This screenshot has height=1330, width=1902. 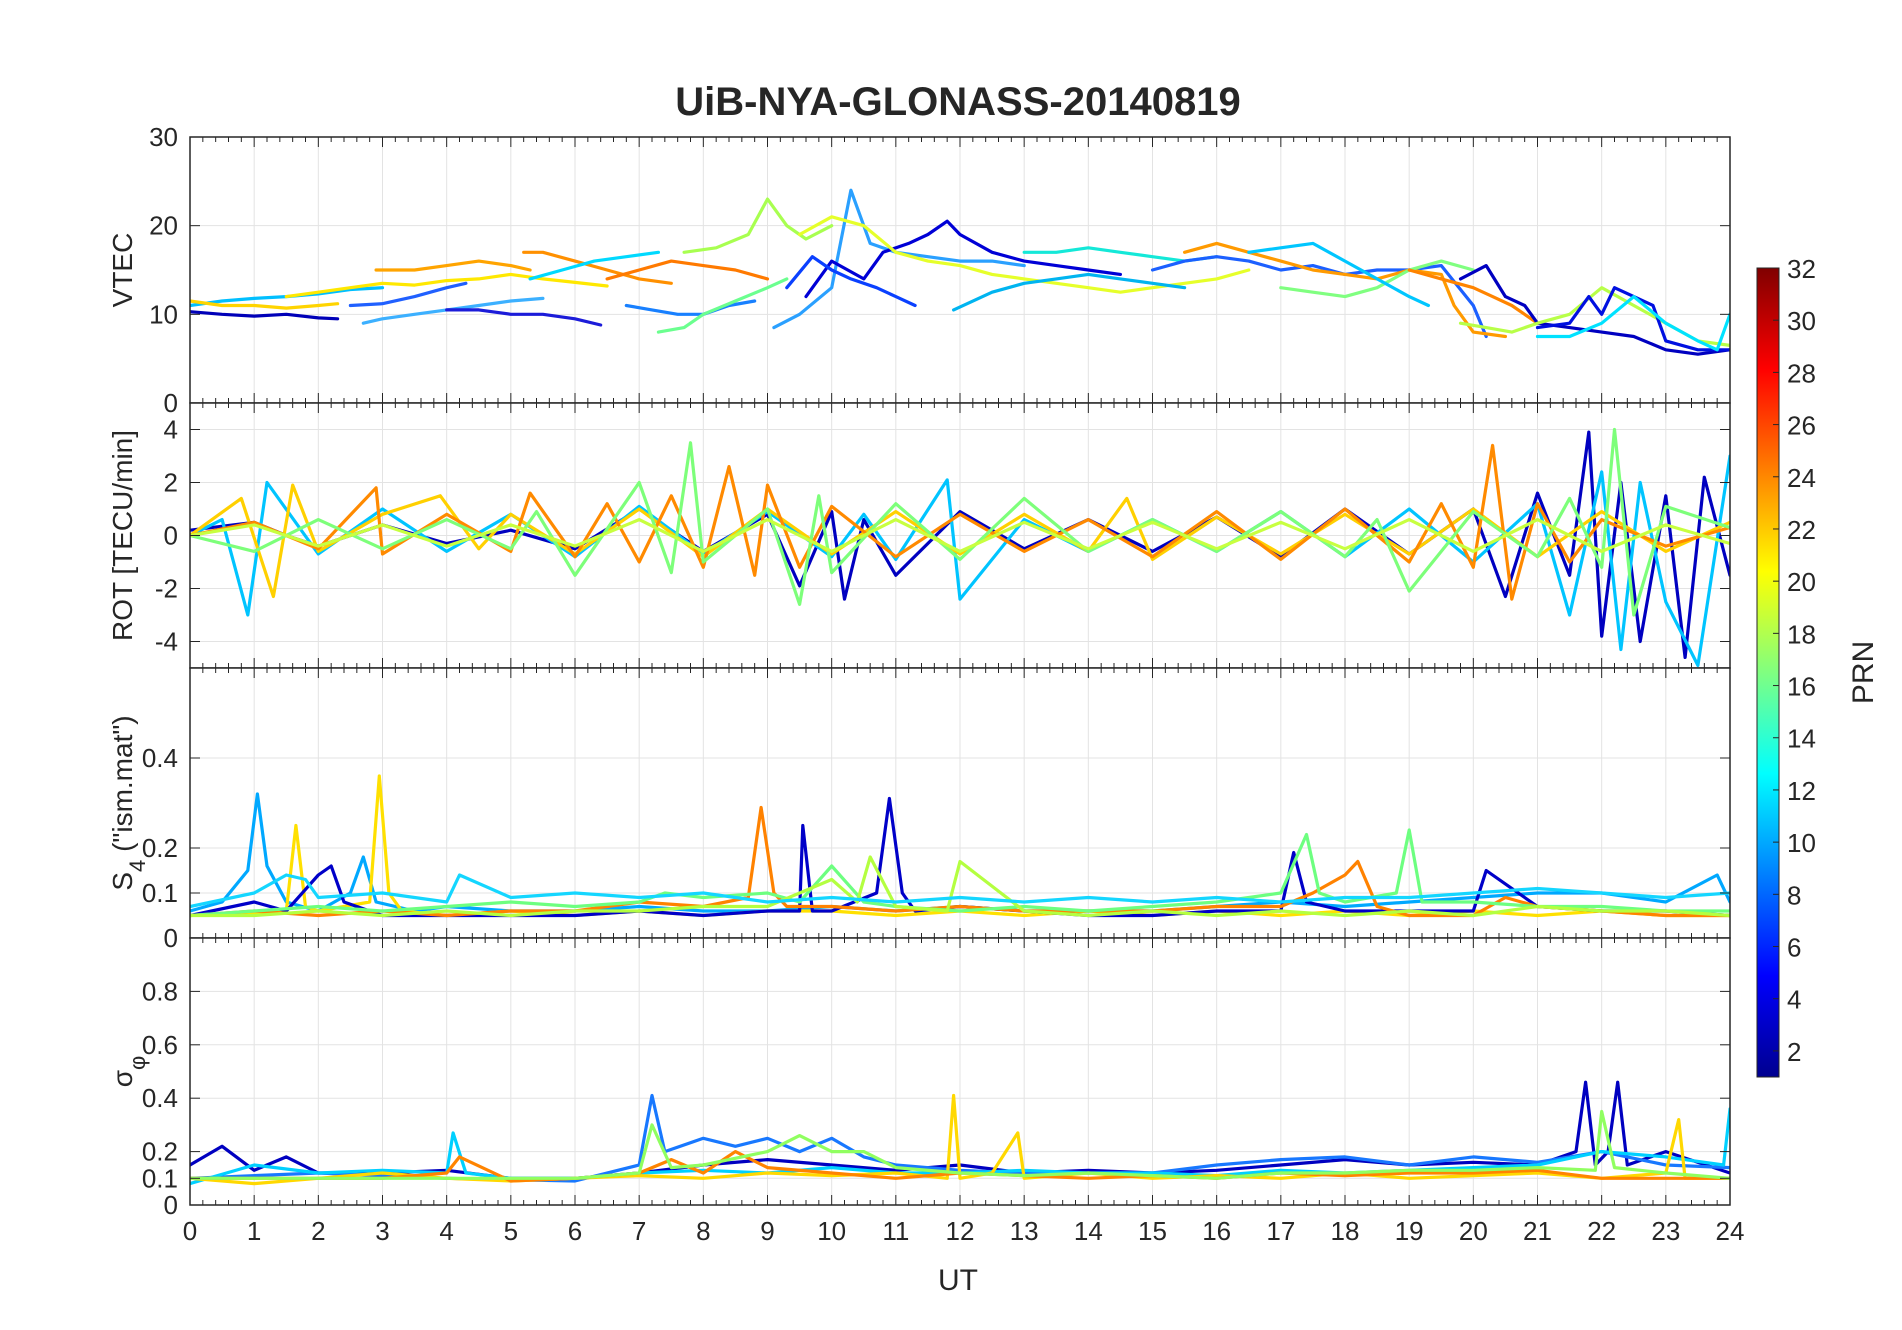 What do you see at coordinates (1801, 321) in the screenshot?
I see `colorbar-tick-label: 30` at bounding box center [1801, 321].